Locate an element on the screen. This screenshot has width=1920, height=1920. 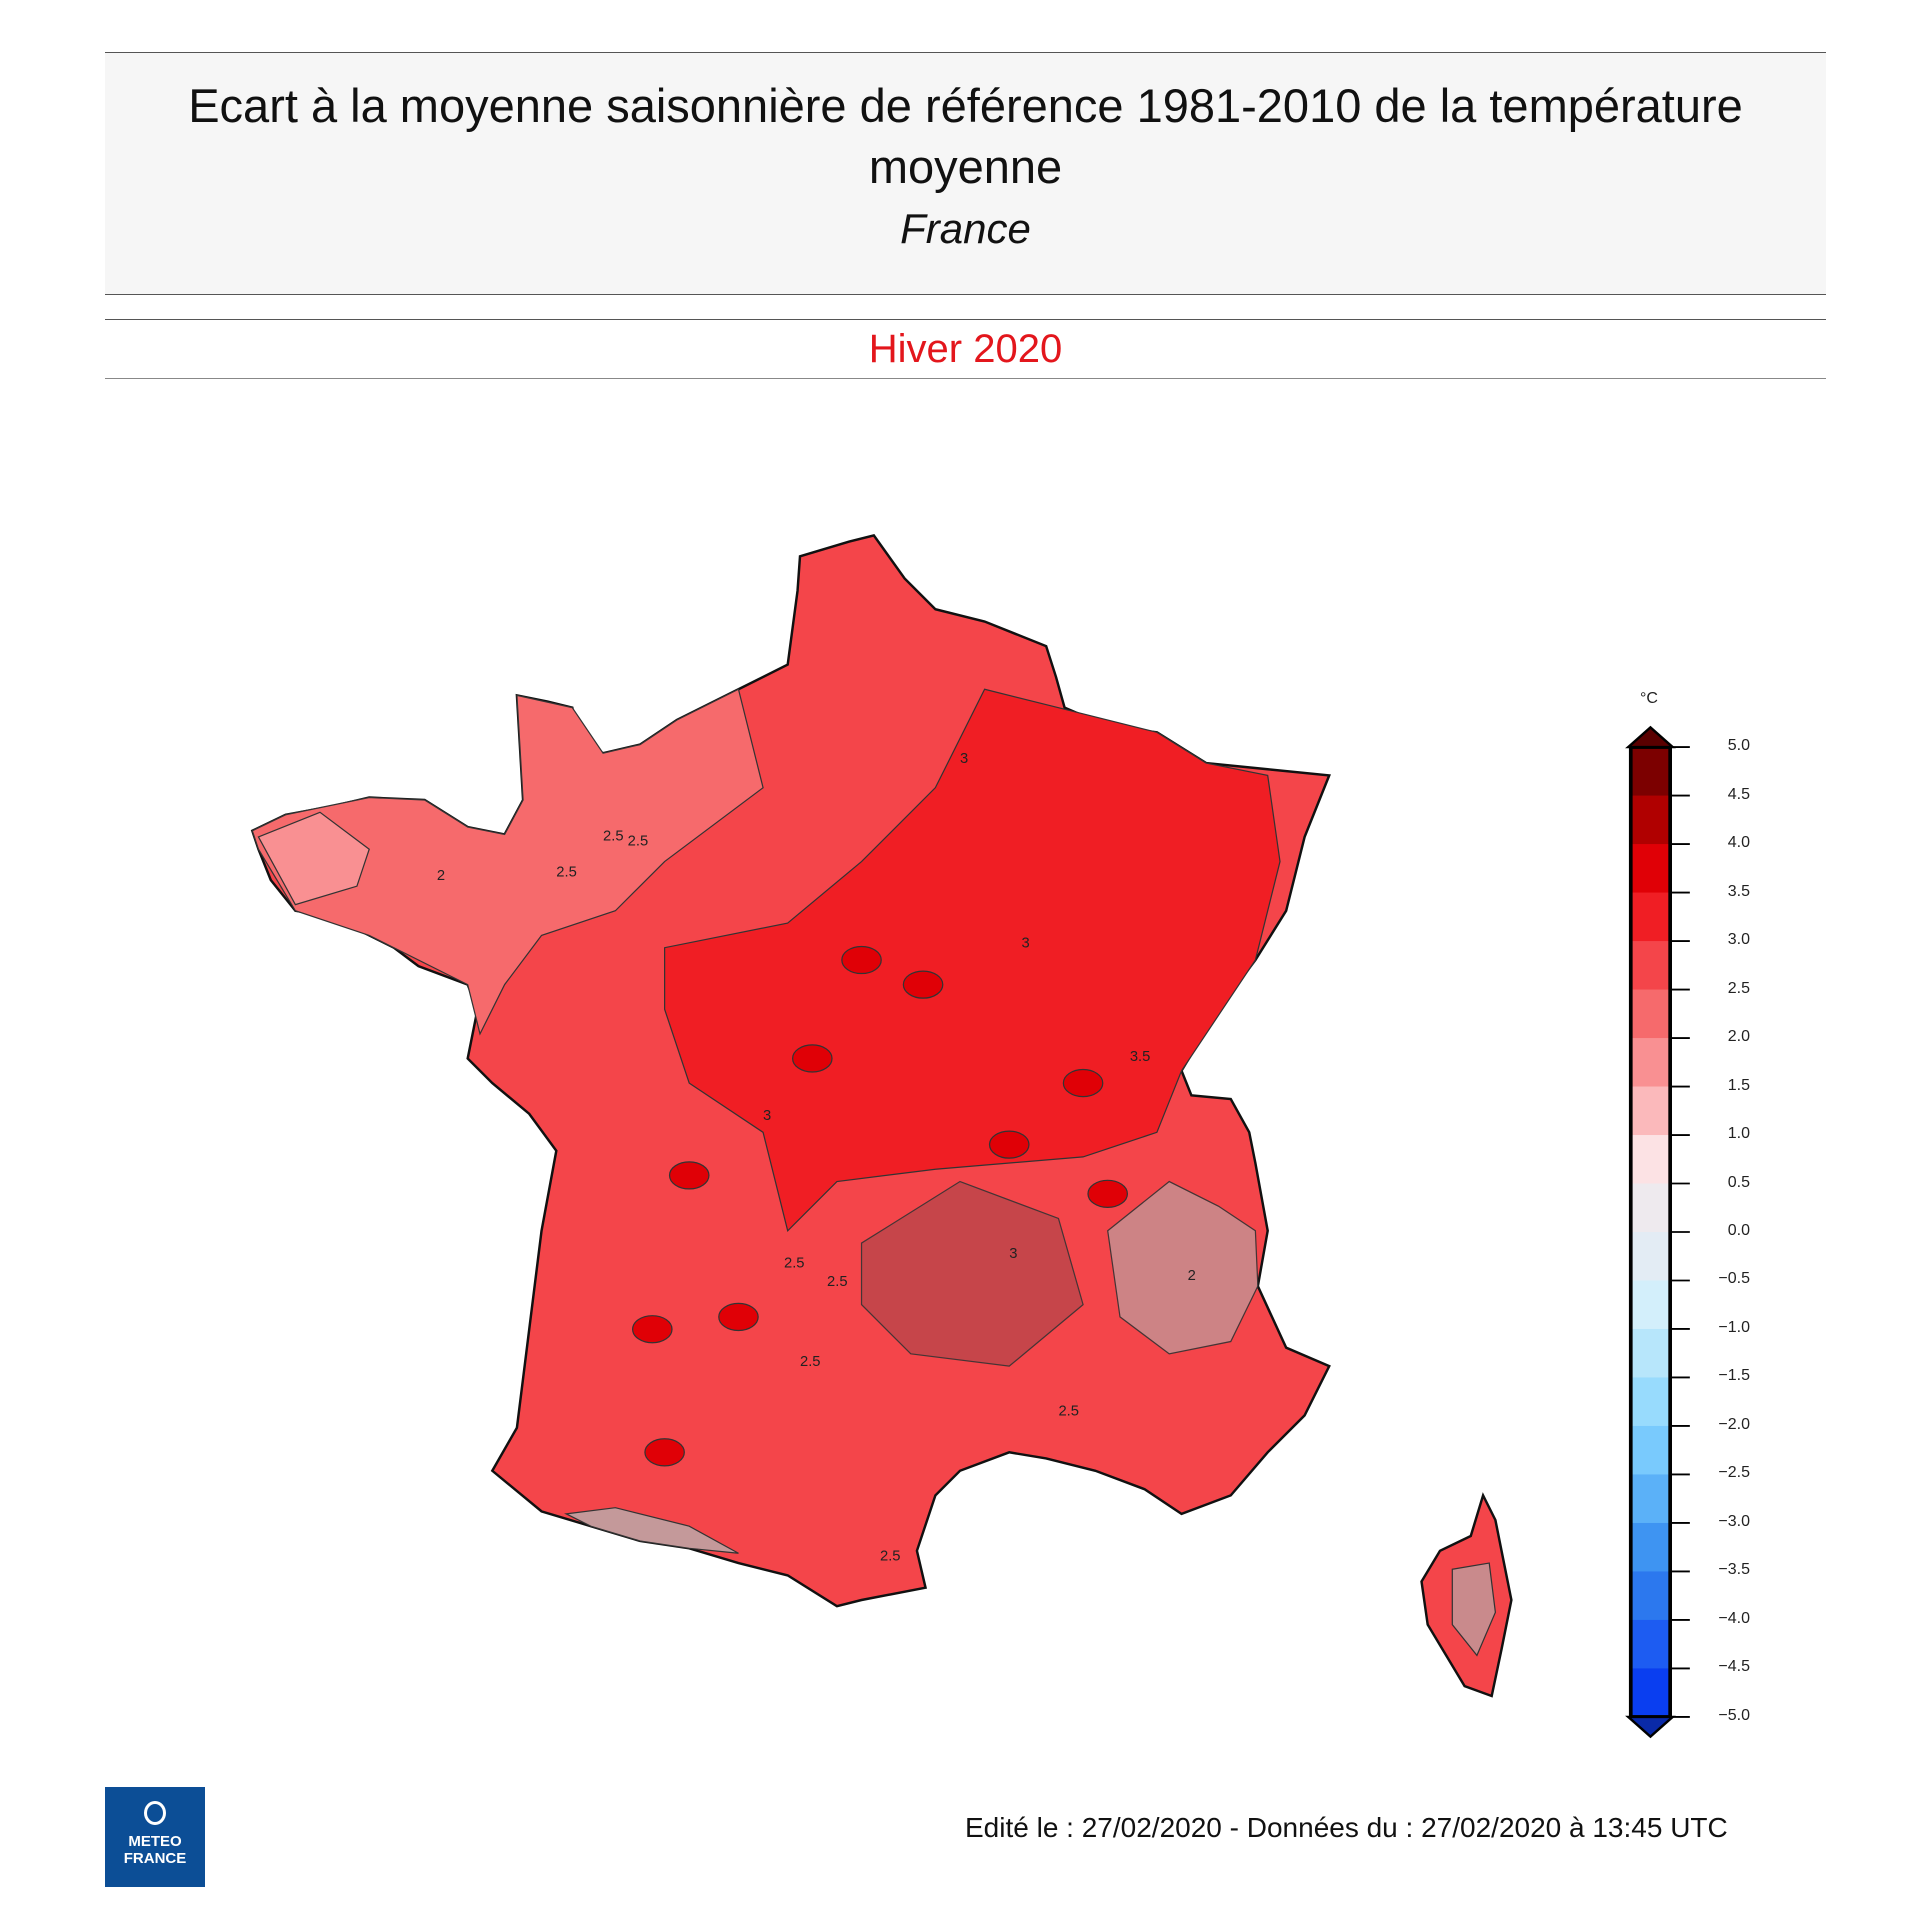
colorbar-tick-label: 2.0 is located at coordinates (1738, 1037).